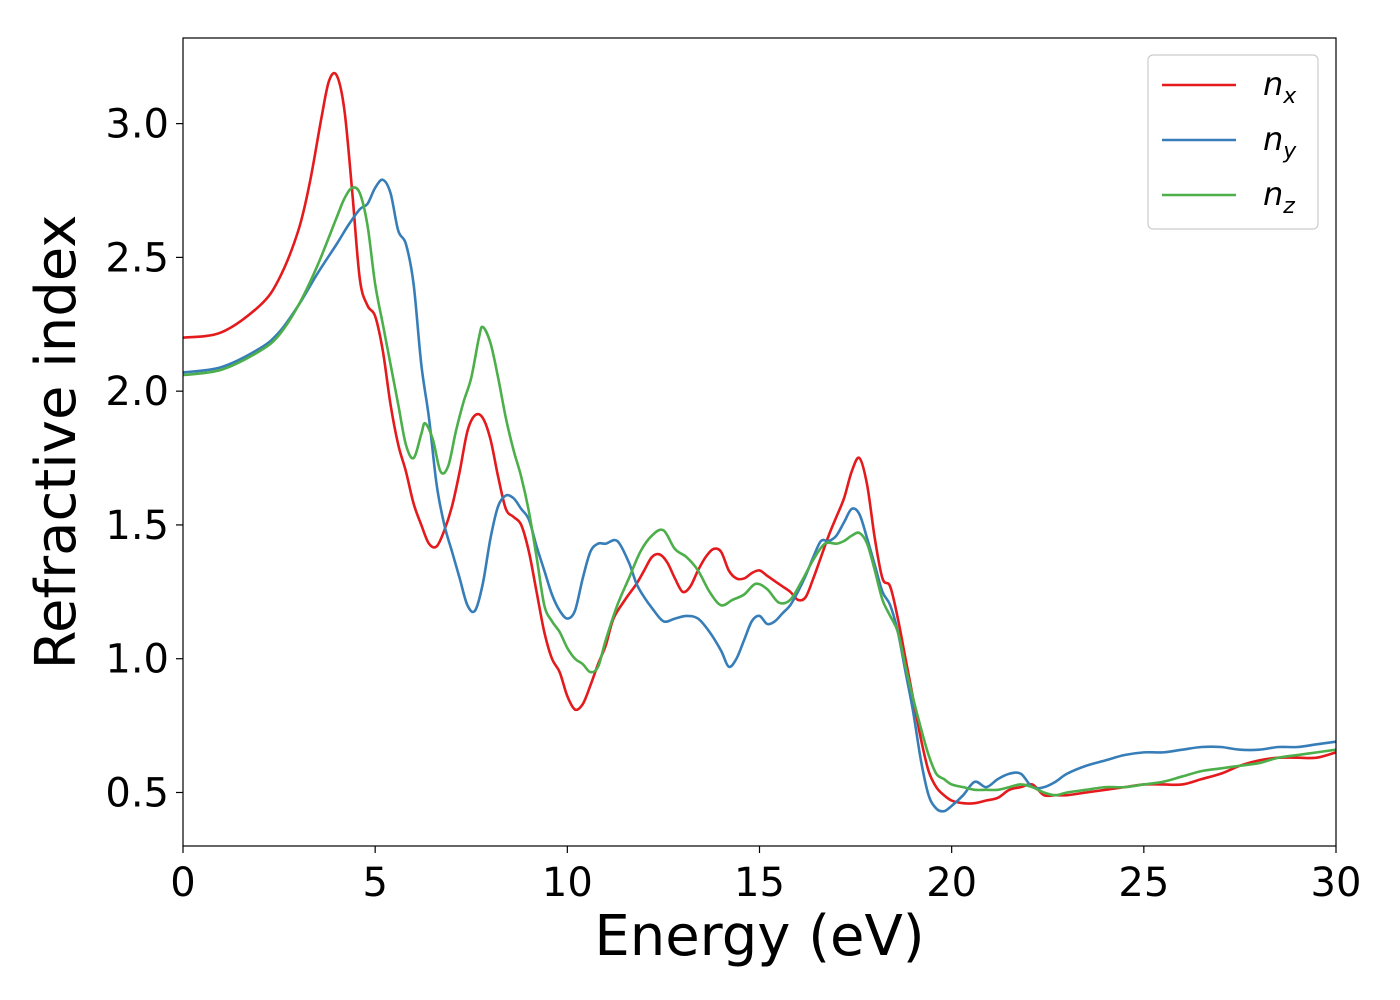 This screenshot has width=1400, height=1000. I want to click on x-tick-label: 25, so click(1143, 883).